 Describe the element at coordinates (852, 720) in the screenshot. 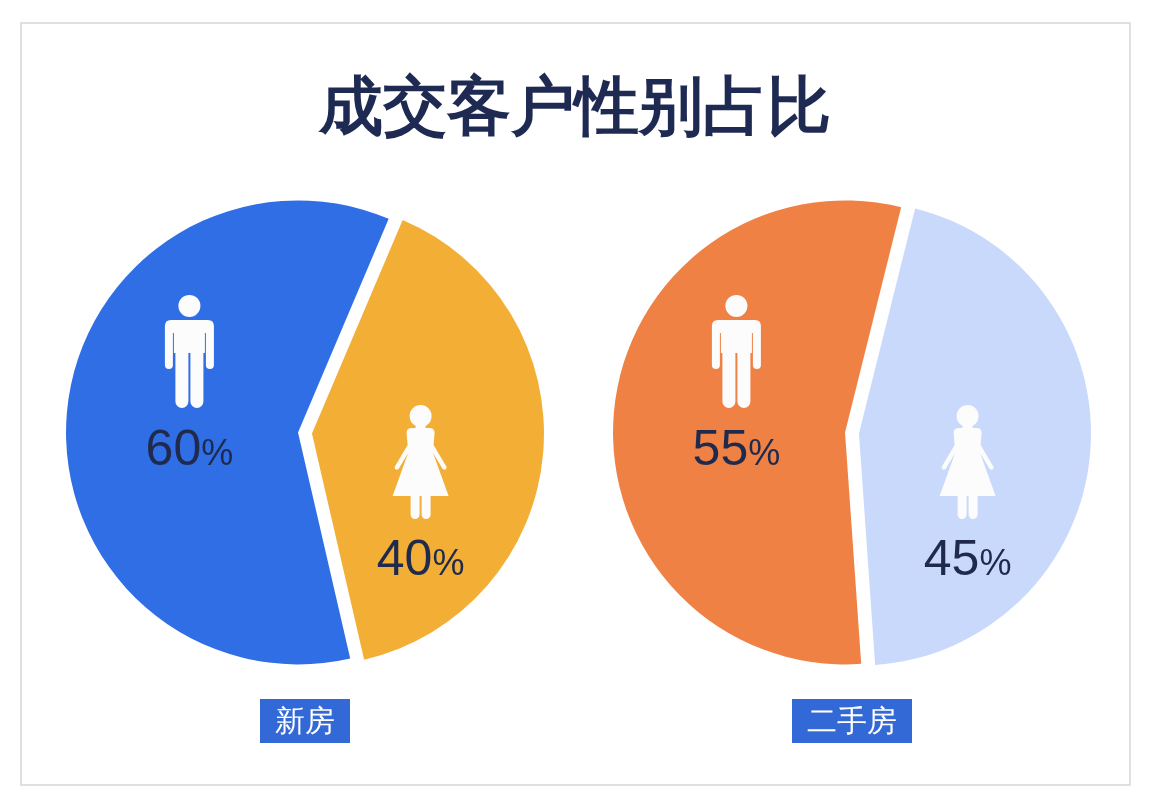

I see `text: 二手房` at that location.